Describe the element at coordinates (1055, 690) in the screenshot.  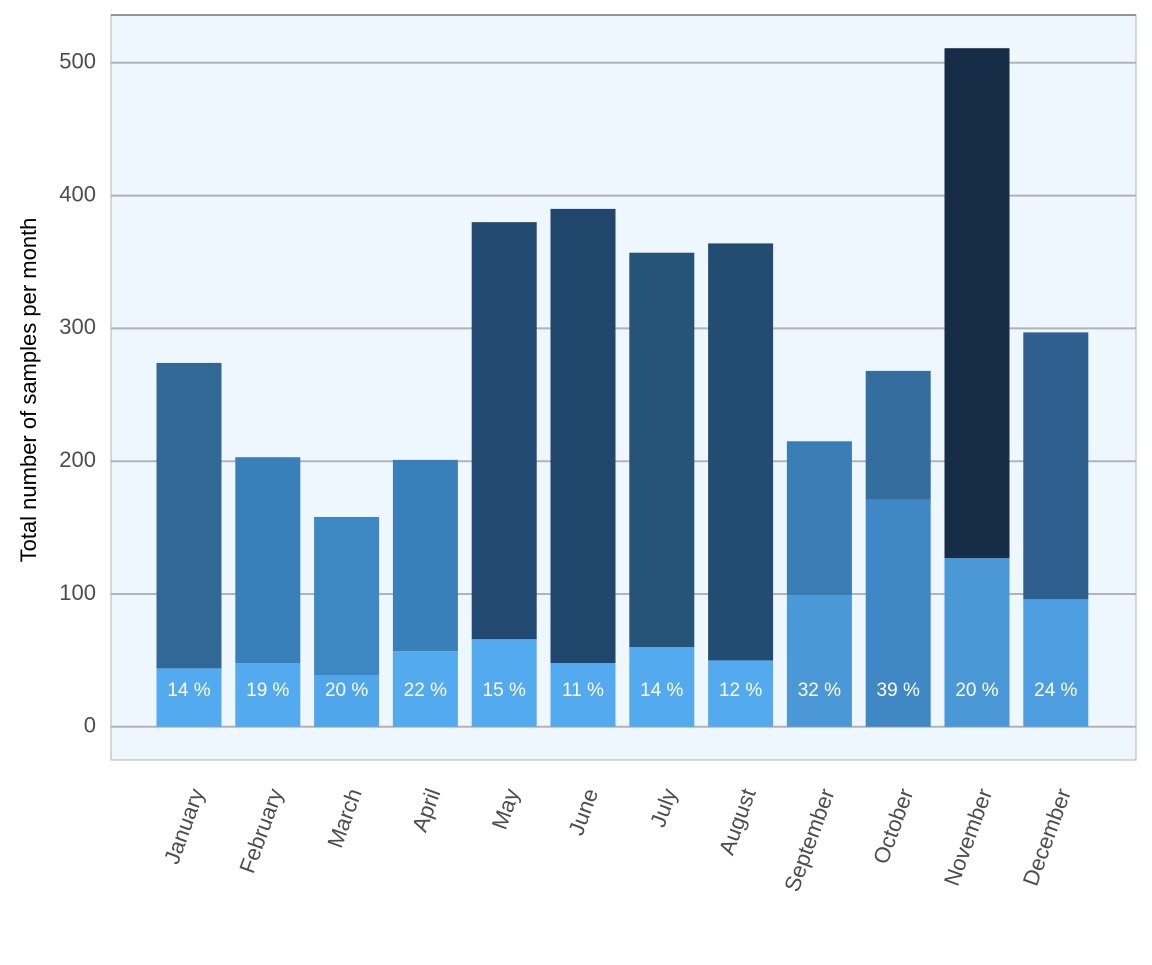
I see `value-label: 24 %` at that location.